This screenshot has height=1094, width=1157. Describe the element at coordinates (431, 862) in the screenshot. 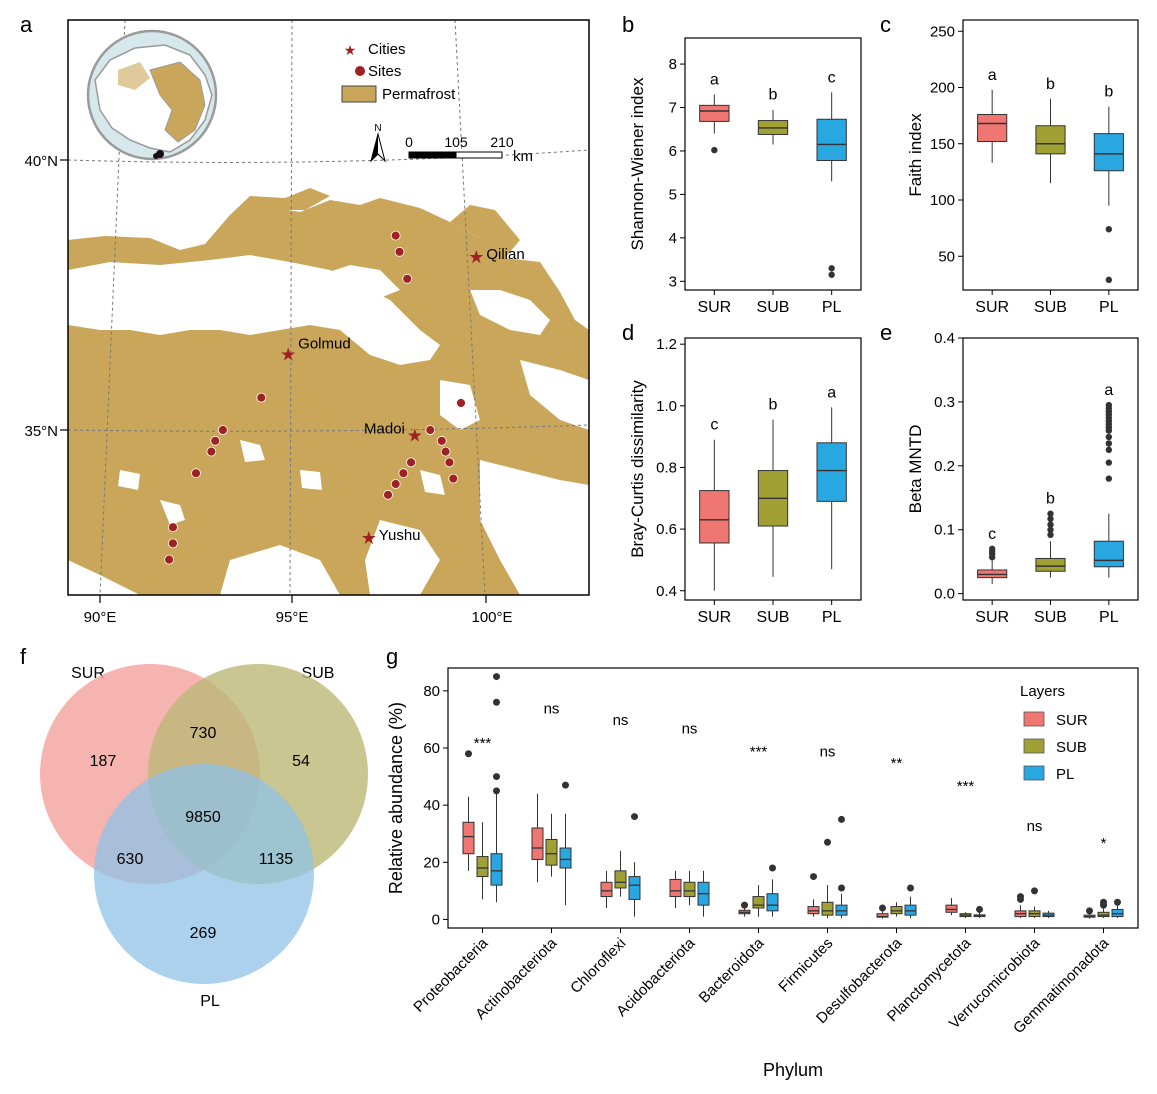

I see `y-tick-label: 20` at that location.